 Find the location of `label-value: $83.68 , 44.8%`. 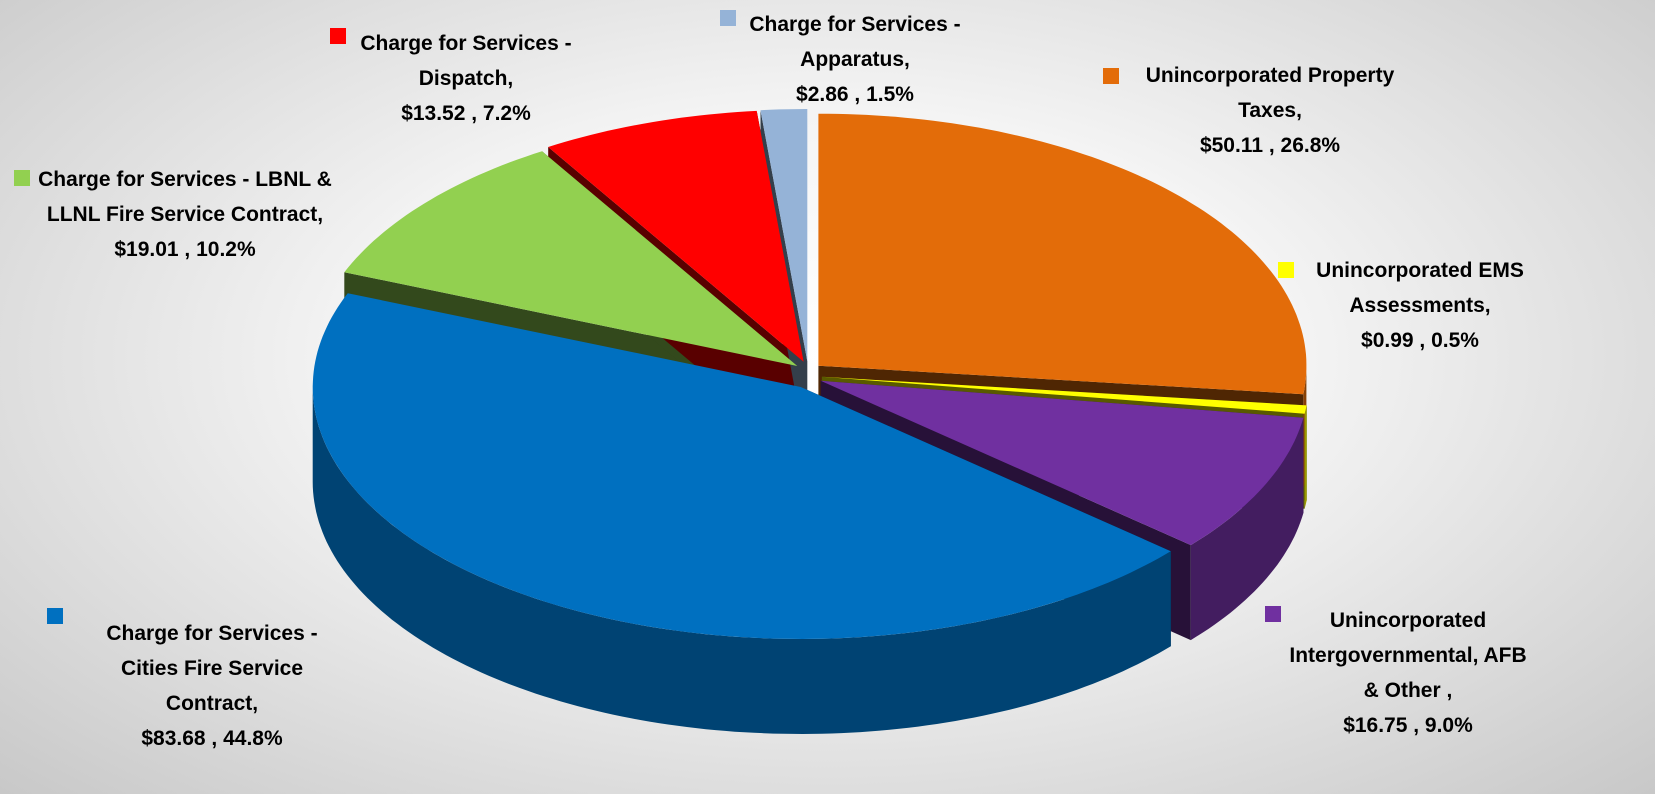

label-value: $83.68 , 44.8% is located at coordinates (212, 738).